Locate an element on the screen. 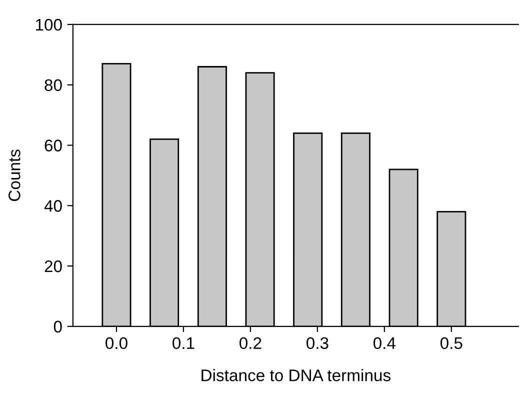 The image size is (521, 408). y-tick-label: 80 is located at coordinates (53, 85).